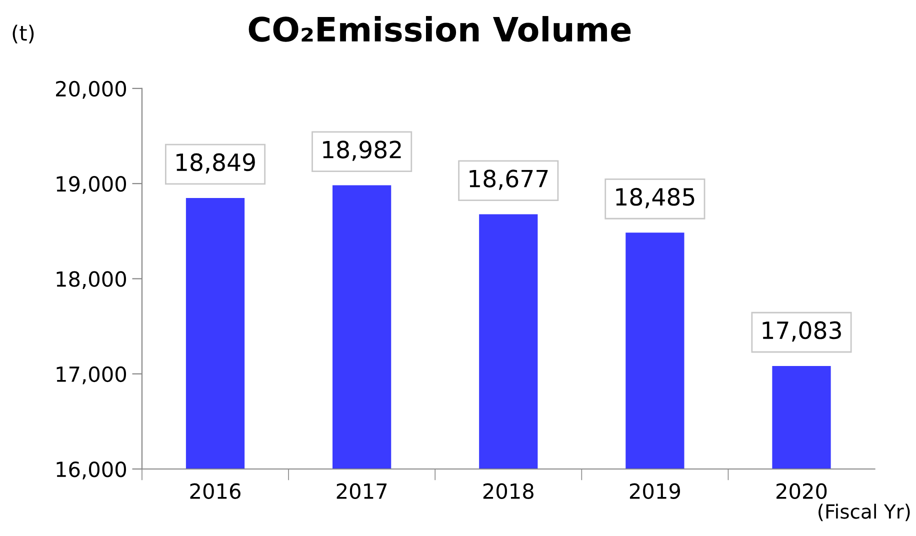  What do you see at coordinates (362, 150) in the screenshot?
I see `data-label: 18,982` at bounding box center [362, 150].